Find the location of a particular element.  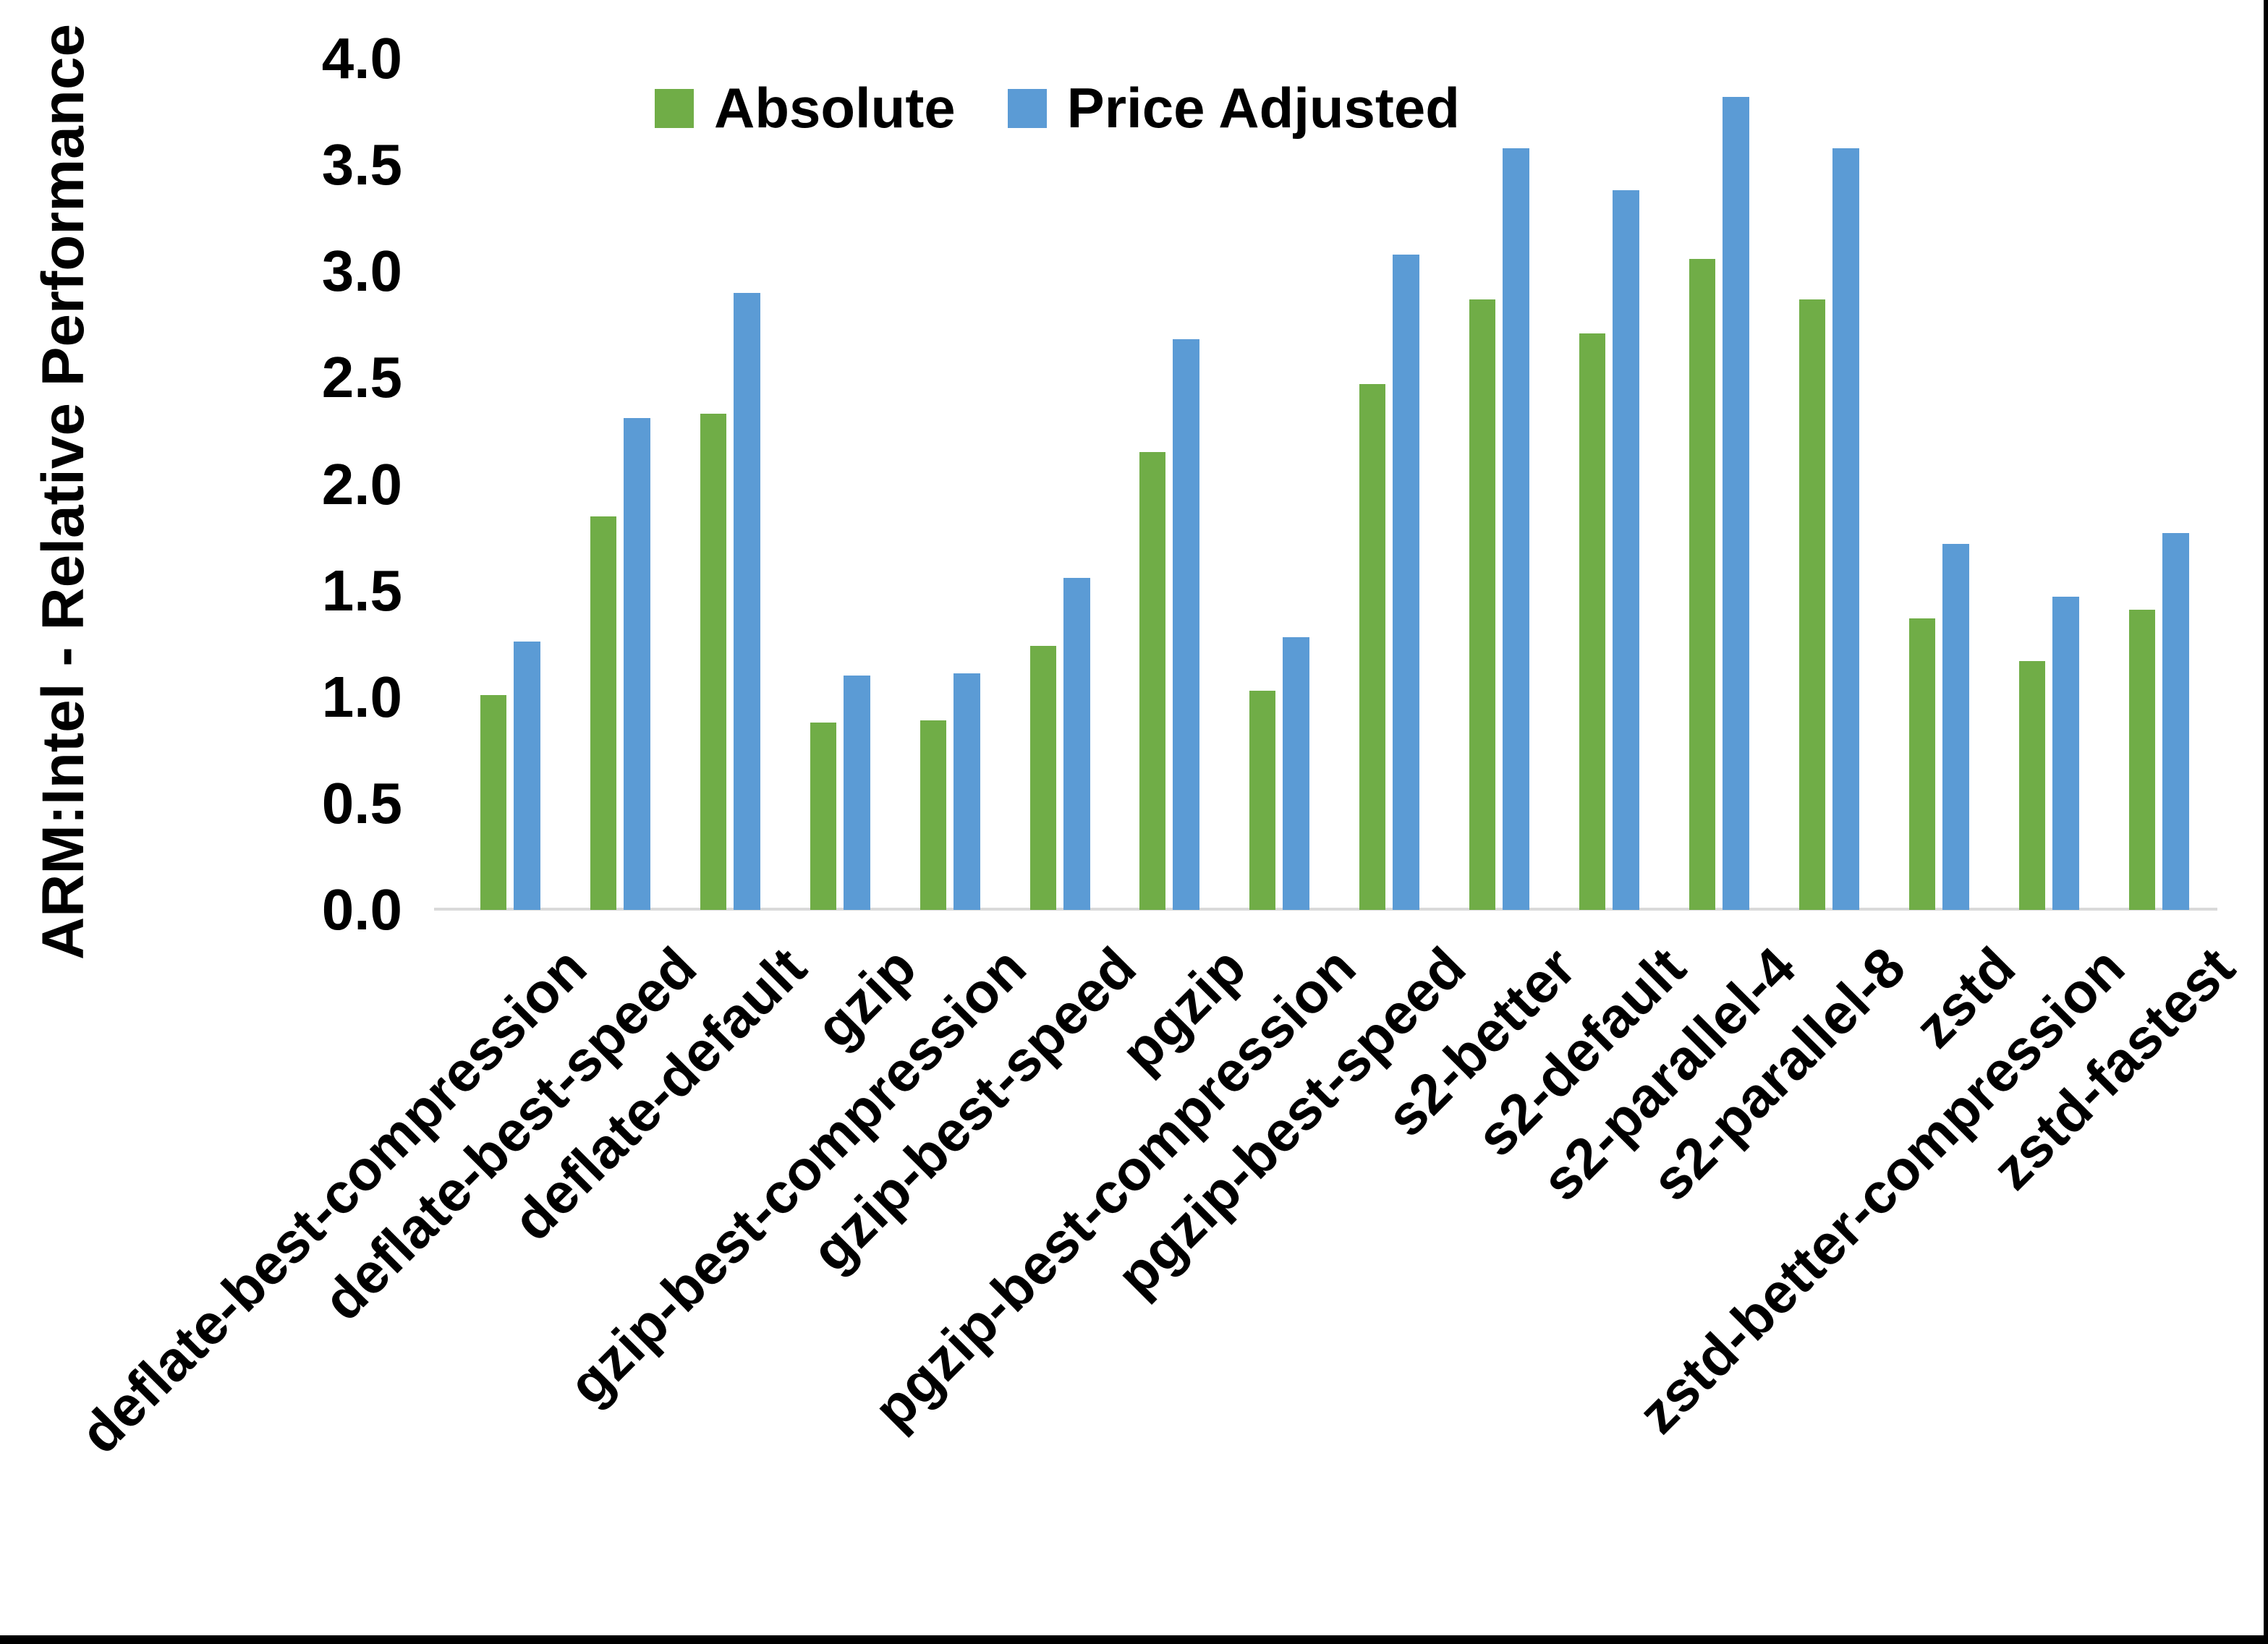

bar-zstd-price-adjusted is located at coordinates (1955, 727).